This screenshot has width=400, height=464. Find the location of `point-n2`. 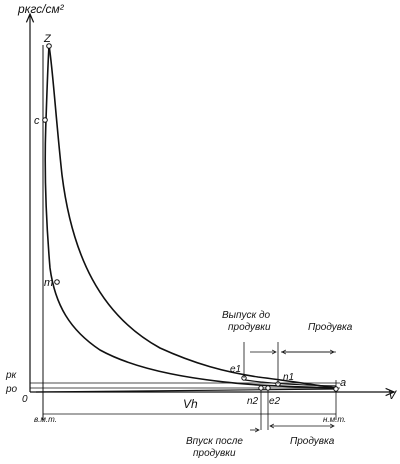

point-n2 is located at coordinates (261, 388).